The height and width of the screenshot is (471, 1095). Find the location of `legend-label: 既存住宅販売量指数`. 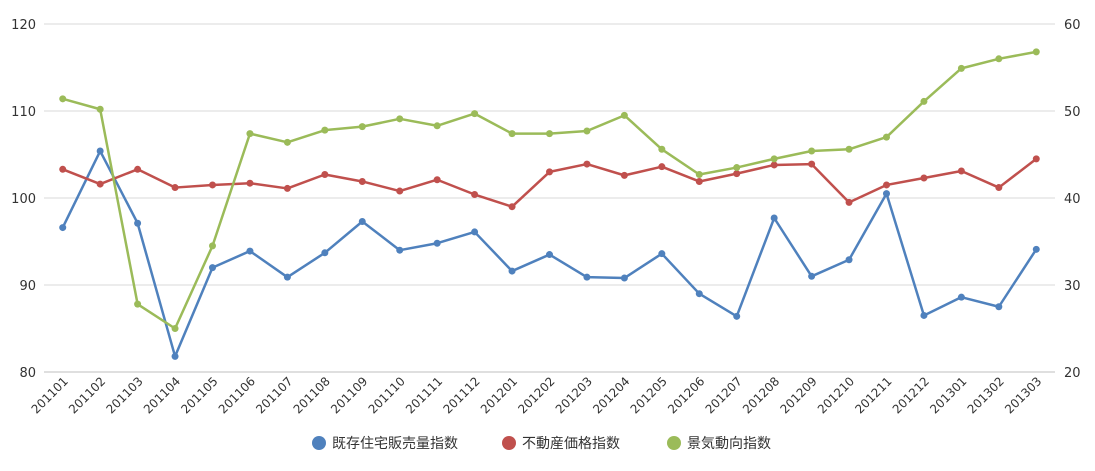

legend-label: 既存住宅販売量指数 is located at coordinates (395, 444).